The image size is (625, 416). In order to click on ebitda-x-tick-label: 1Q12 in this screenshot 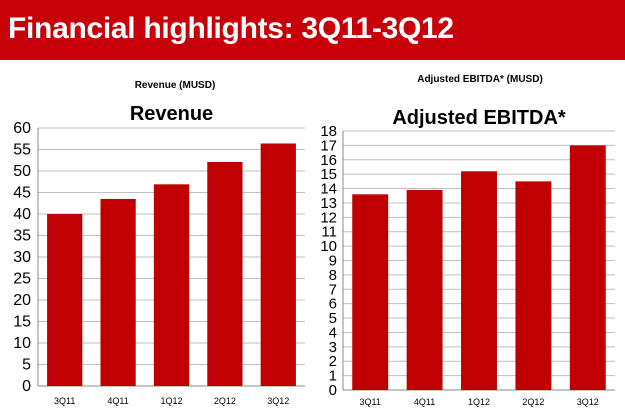, I will do `click(479, 402)`.